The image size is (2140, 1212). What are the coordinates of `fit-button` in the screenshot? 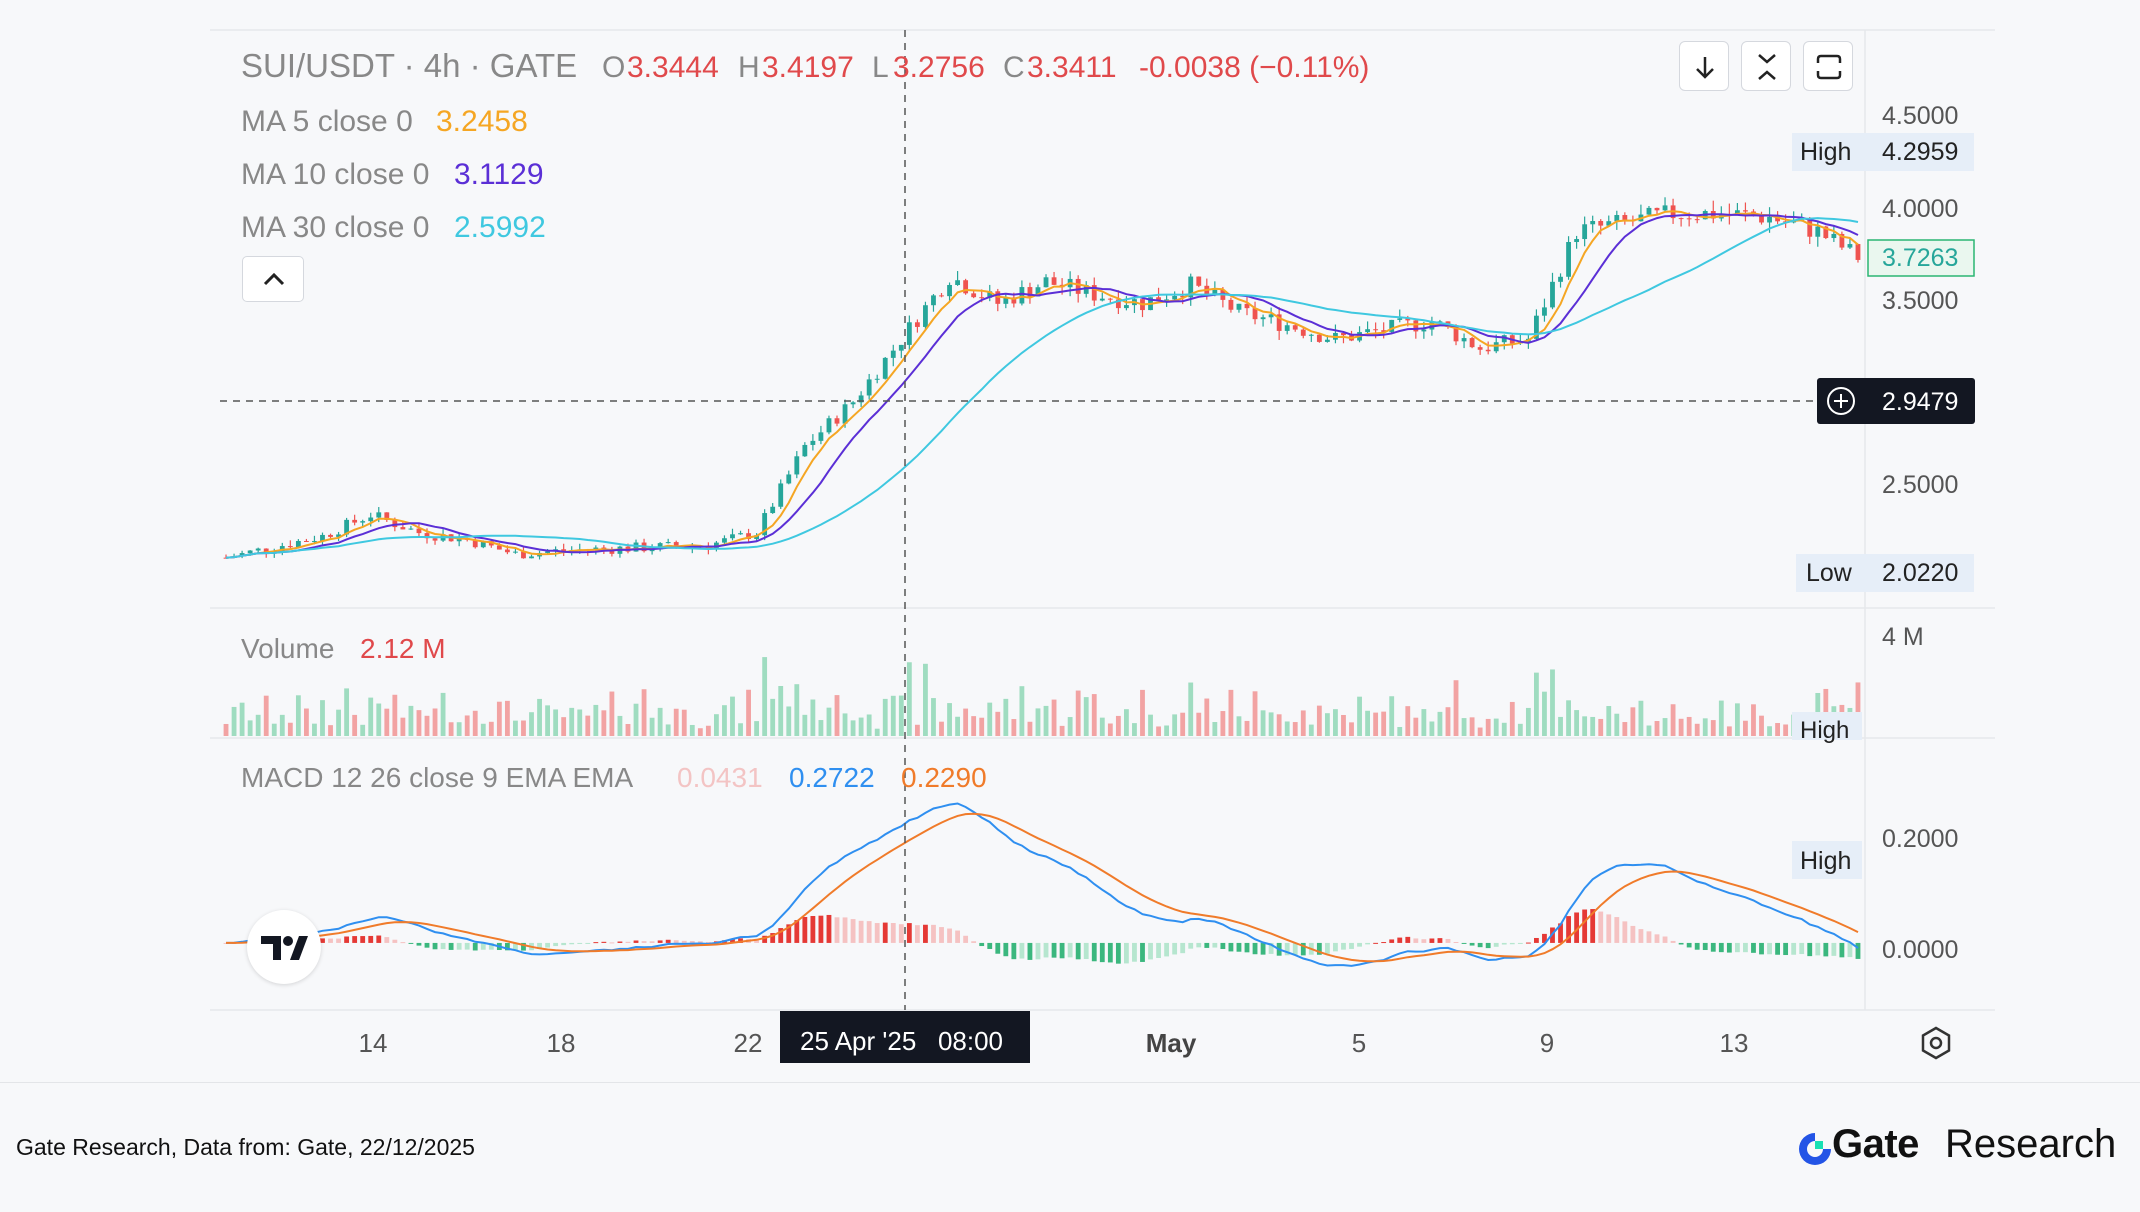 It's located at (1766, 66).